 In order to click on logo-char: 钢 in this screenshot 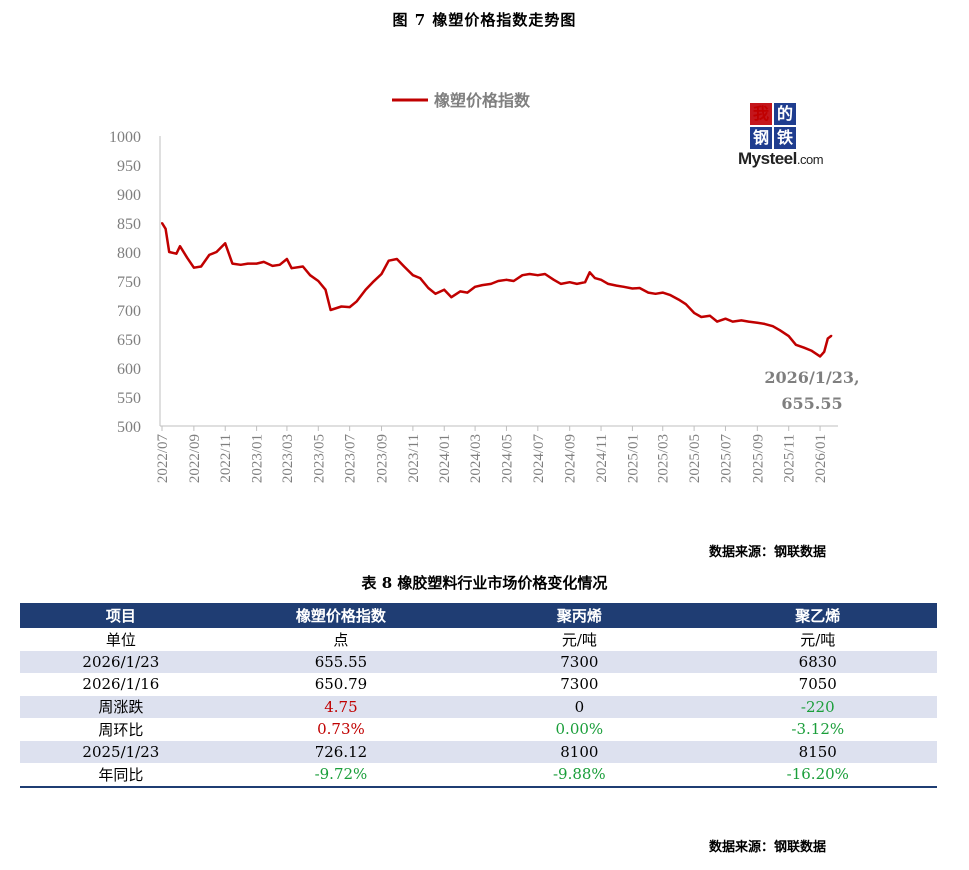, I will do `click(761, 138)`.